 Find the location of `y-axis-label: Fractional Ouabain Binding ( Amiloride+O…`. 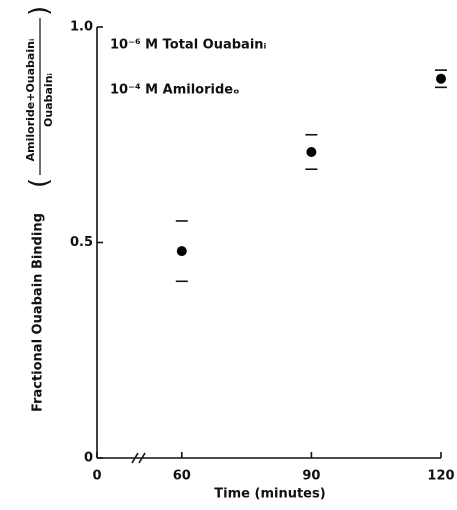

y-axis-label: Fractional Ouabain Binding ( Amiloride+O… is located at coordinates (39, 209).